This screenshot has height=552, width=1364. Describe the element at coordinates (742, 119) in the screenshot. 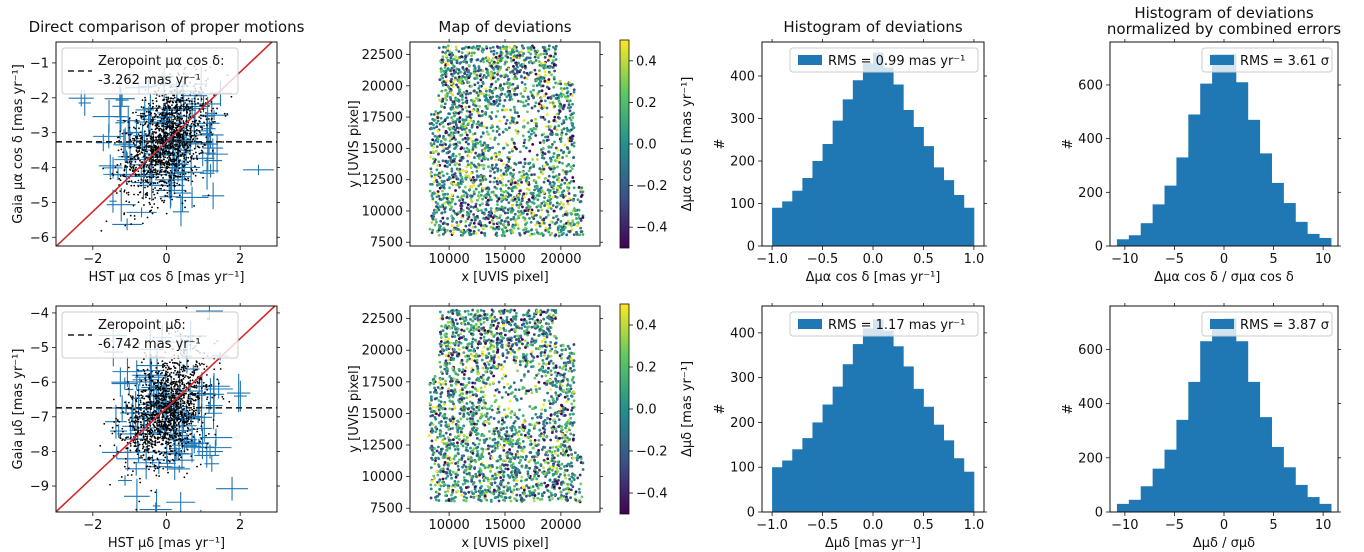

I see `y-tick-label: 300` at that location.